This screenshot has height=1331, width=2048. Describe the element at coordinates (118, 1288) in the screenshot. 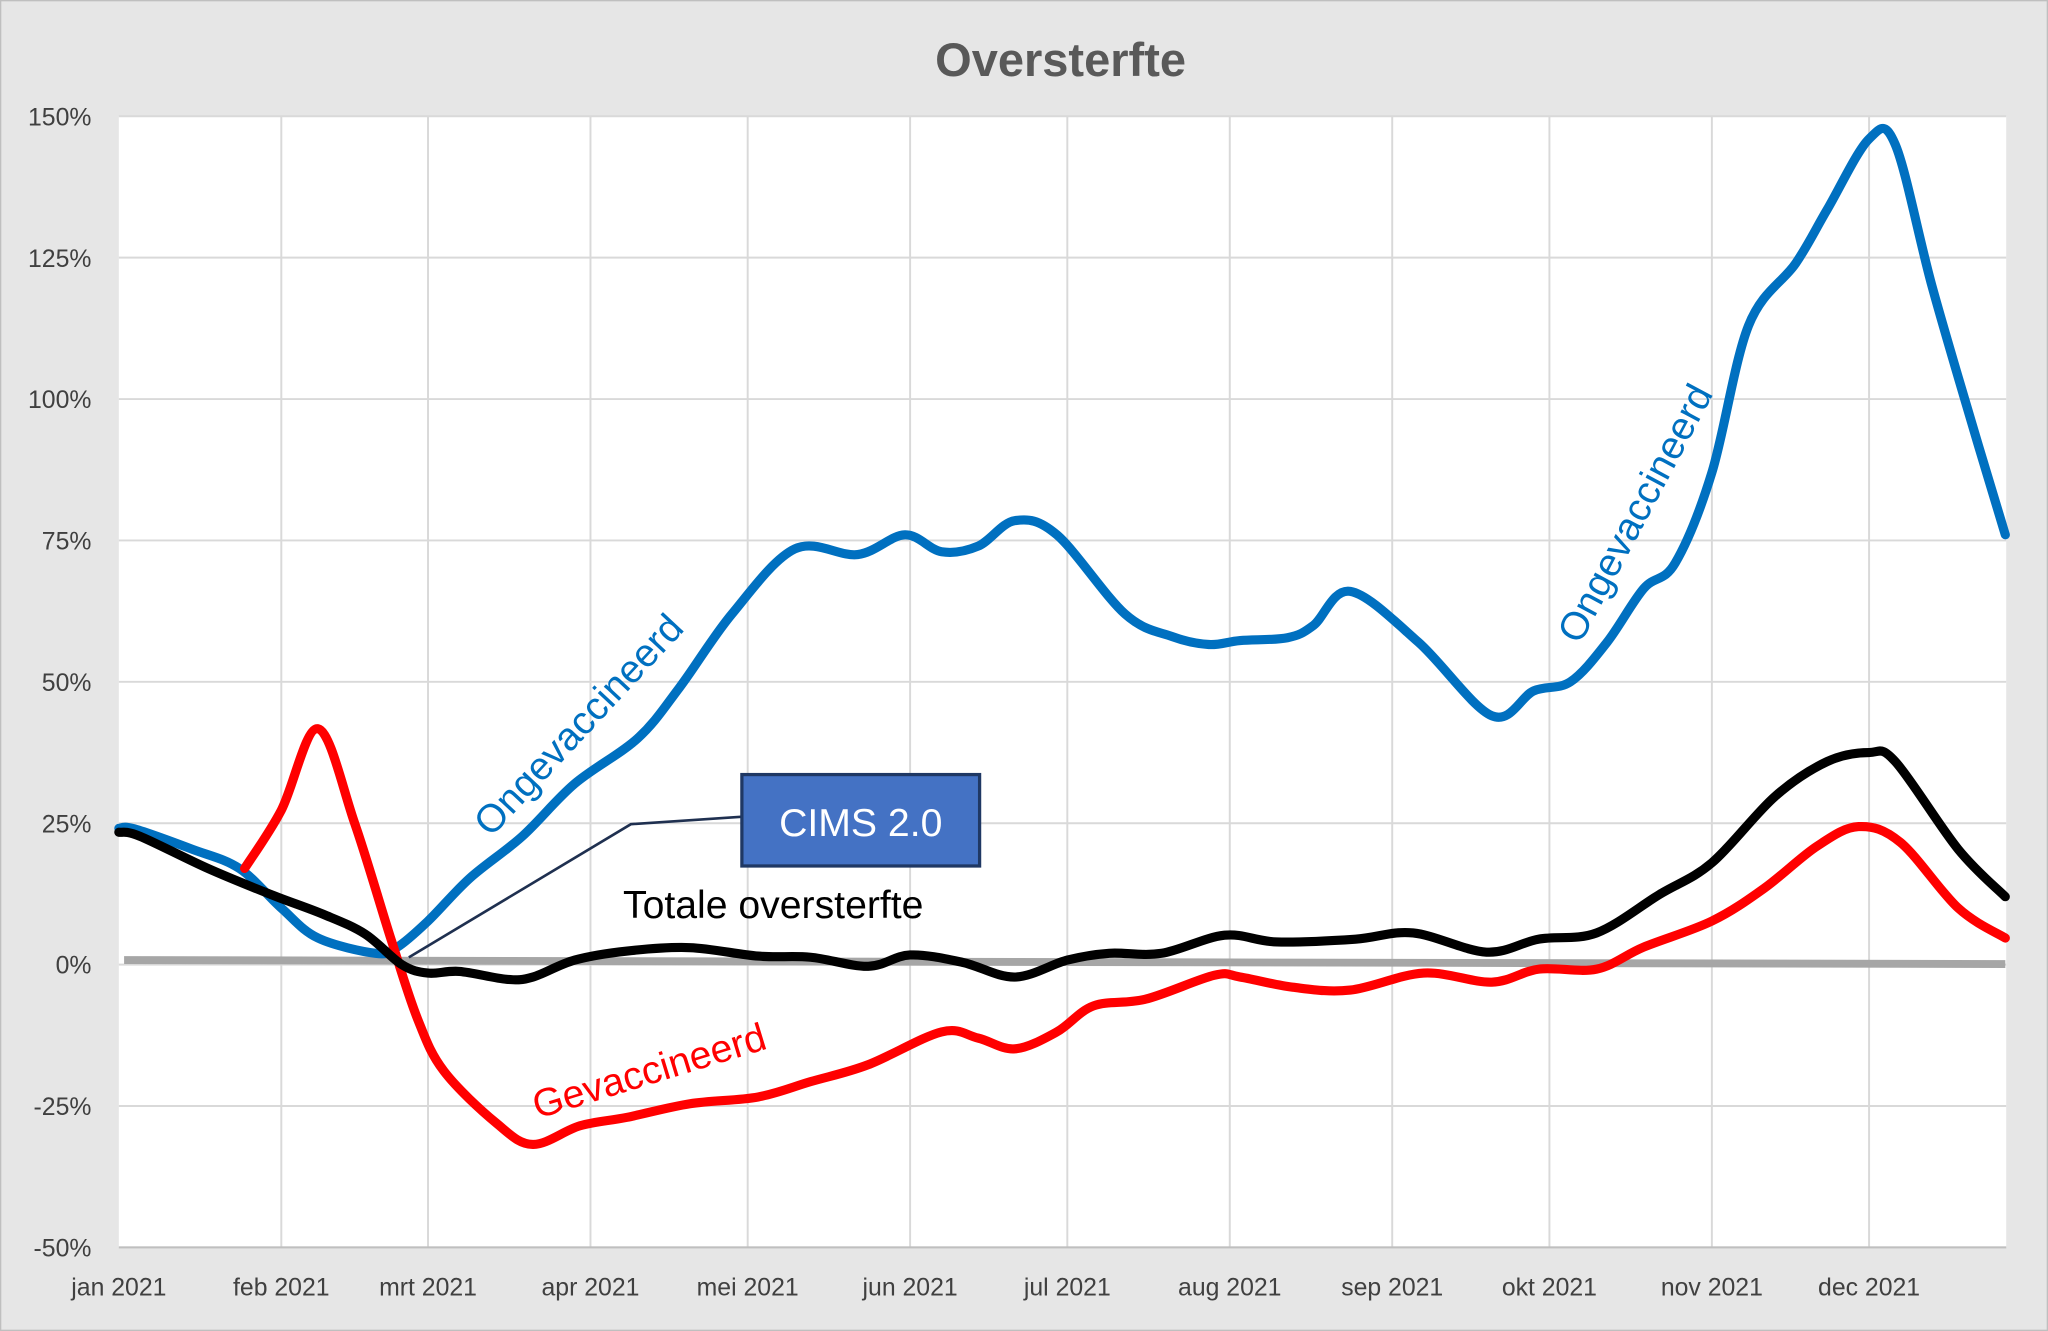

I see `x-tick-label: jan 2021` at that location.